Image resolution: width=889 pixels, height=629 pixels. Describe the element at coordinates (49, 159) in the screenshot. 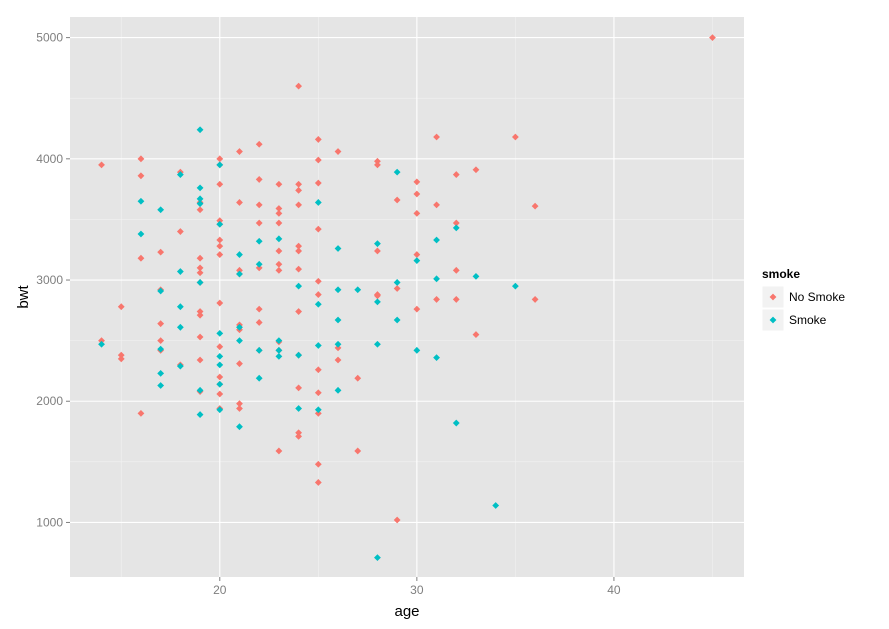

I see `y-tick-label: 4000` at that location.